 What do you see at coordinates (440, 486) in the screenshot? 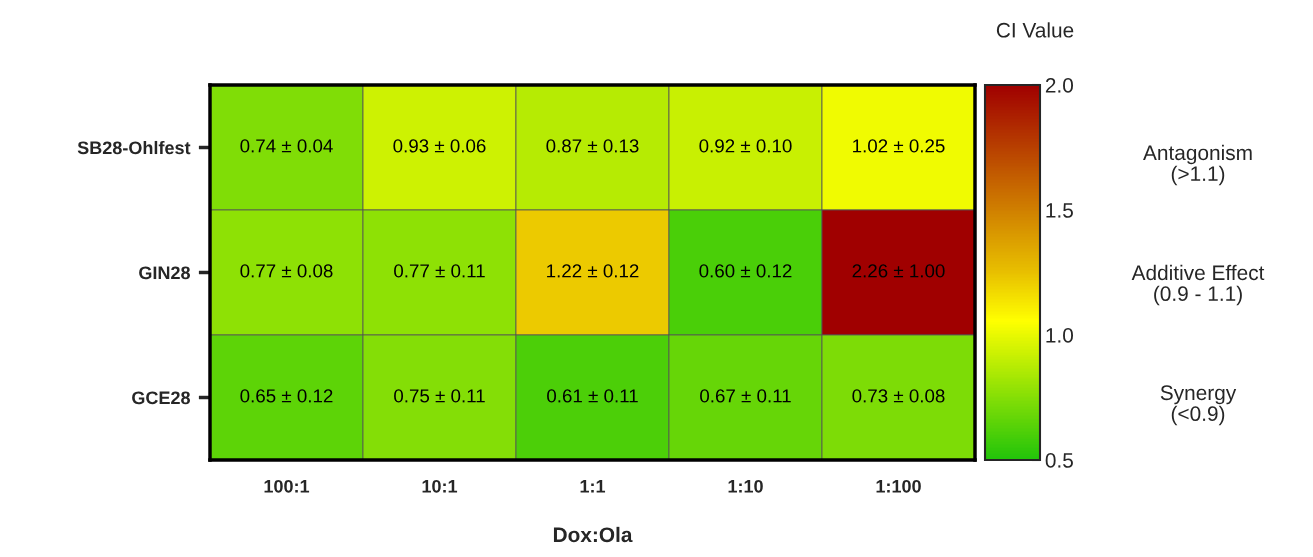
I see `x-tick-label: 10:1` at bounding box center [440, 486].